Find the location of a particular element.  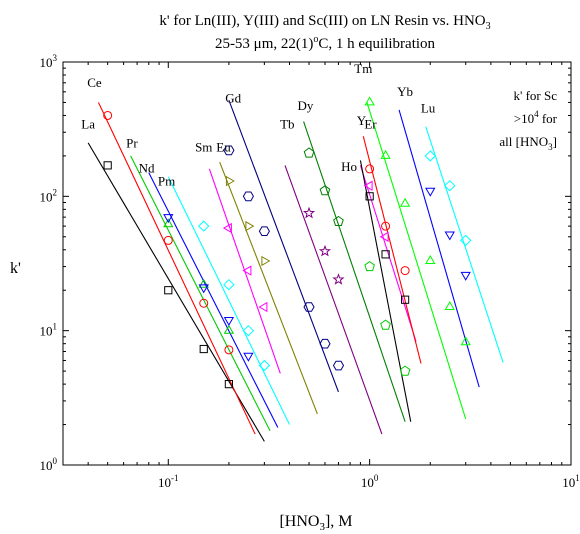

element-label-pr: Pr is located at coordinates (132, 143).